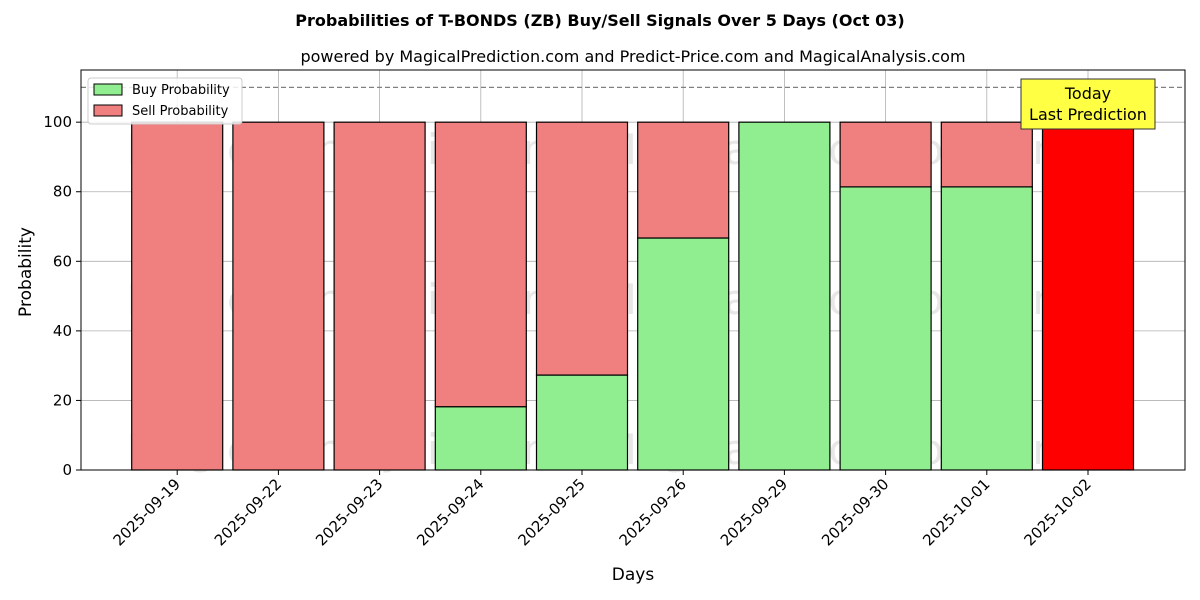 The height and width of the screenshot is (600, 1200). Describe the element at coordinates (450, 512) in the screenshot. I see `x-tick-label: 2025-09-24` at that location.